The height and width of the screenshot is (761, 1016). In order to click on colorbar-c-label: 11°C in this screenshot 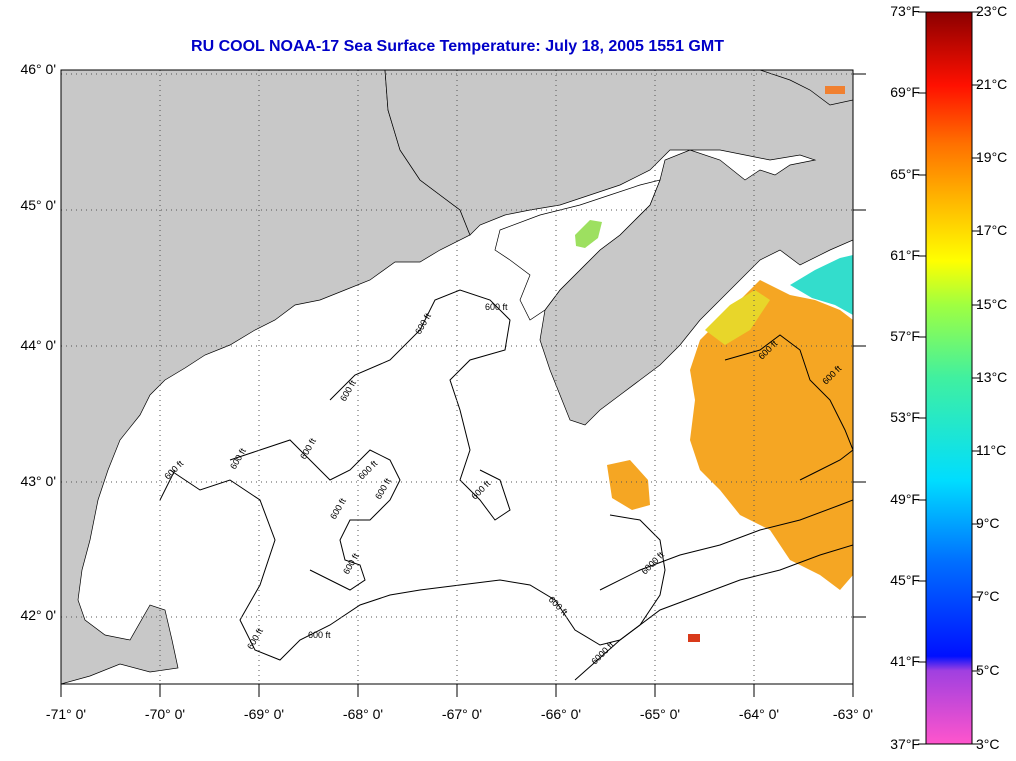, I will do `click(991, 450)`.